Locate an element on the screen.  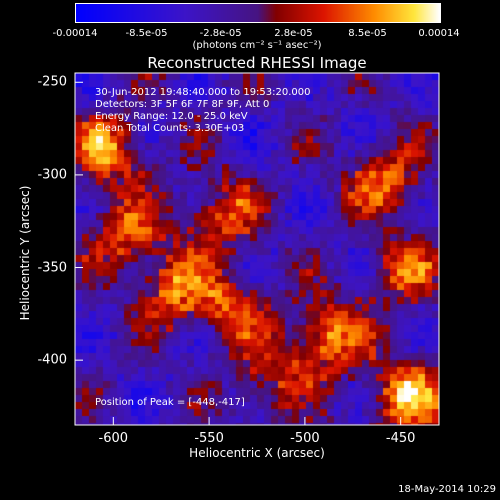
y-tick-label: -350 is located at coordinates (52, 268).